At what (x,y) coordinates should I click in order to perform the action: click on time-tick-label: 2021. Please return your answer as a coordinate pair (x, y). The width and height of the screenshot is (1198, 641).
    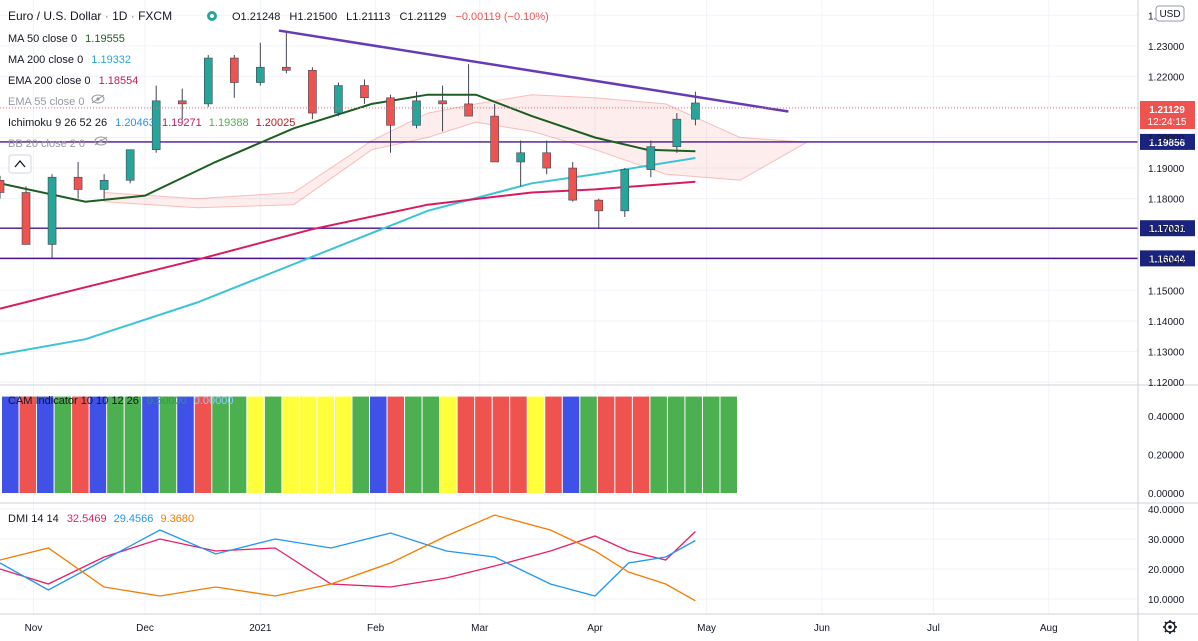
    Looking at the image, I should click on (260, 628).